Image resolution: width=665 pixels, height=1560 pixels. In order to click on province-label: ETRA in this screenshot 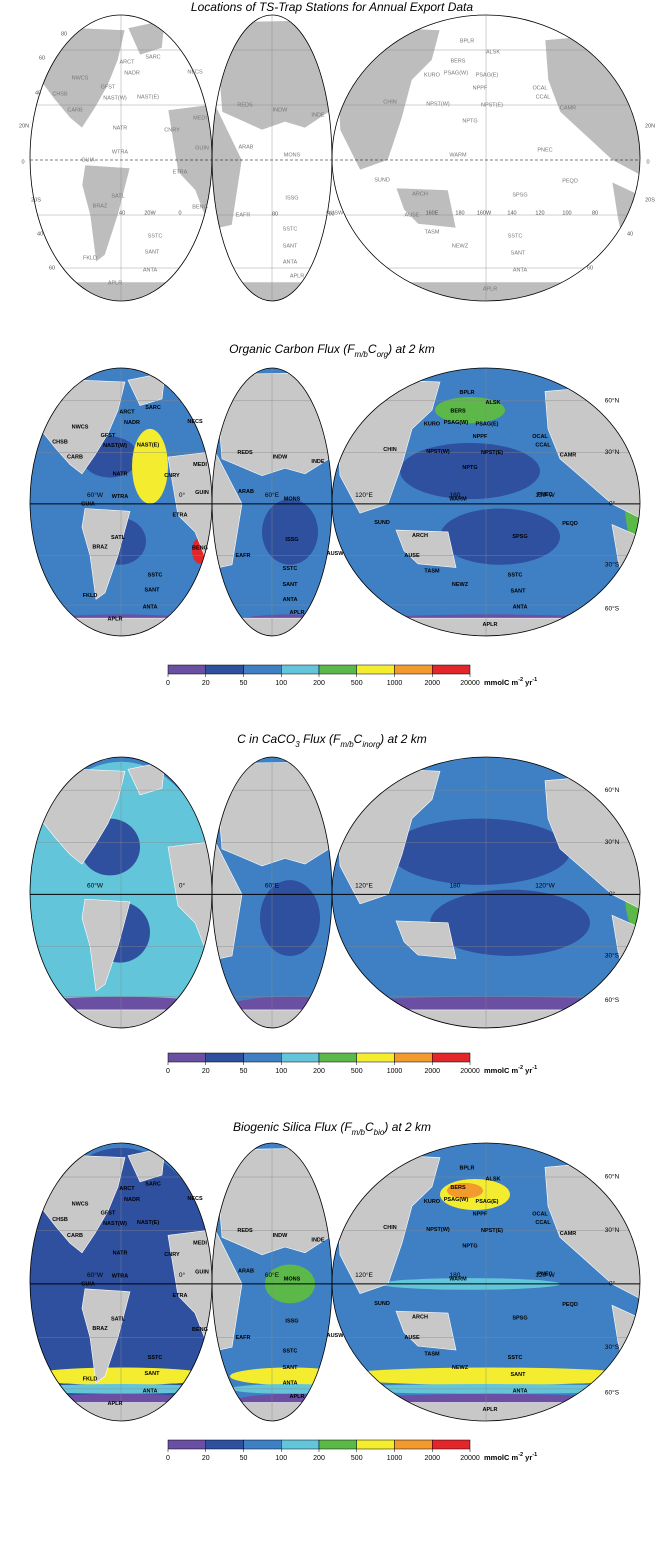, I will do `click(180, 516)`.